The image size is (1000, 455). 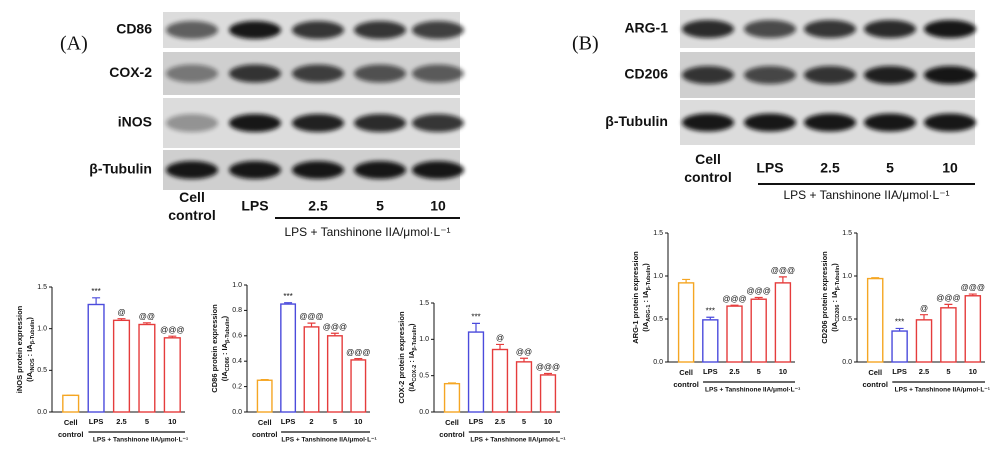 What do you see at coordinates (367, 232) in the screenshot?
I see `treatment-label: LPS + Tanshinone IIA/μmol·L⁻¹` at bounding box center [367, 232].